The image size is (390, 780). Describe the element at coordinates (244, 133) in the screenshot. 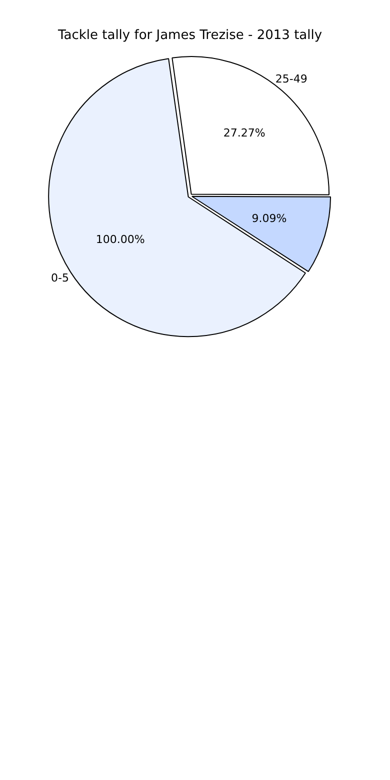

I see `data-label: 27.27%` at that location.